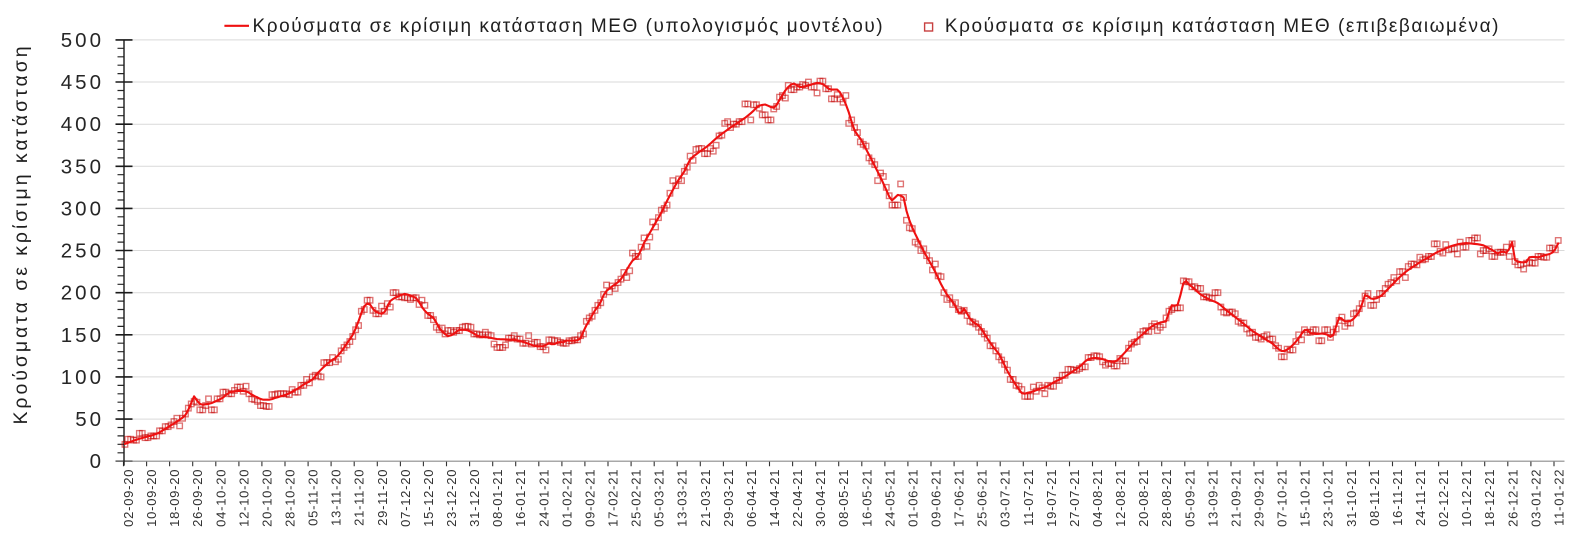 This screenshot has width=1591, height=555. Describe the element at coordinates (82, 124) in the screenshot. I see `svg-text: 400` at that location.